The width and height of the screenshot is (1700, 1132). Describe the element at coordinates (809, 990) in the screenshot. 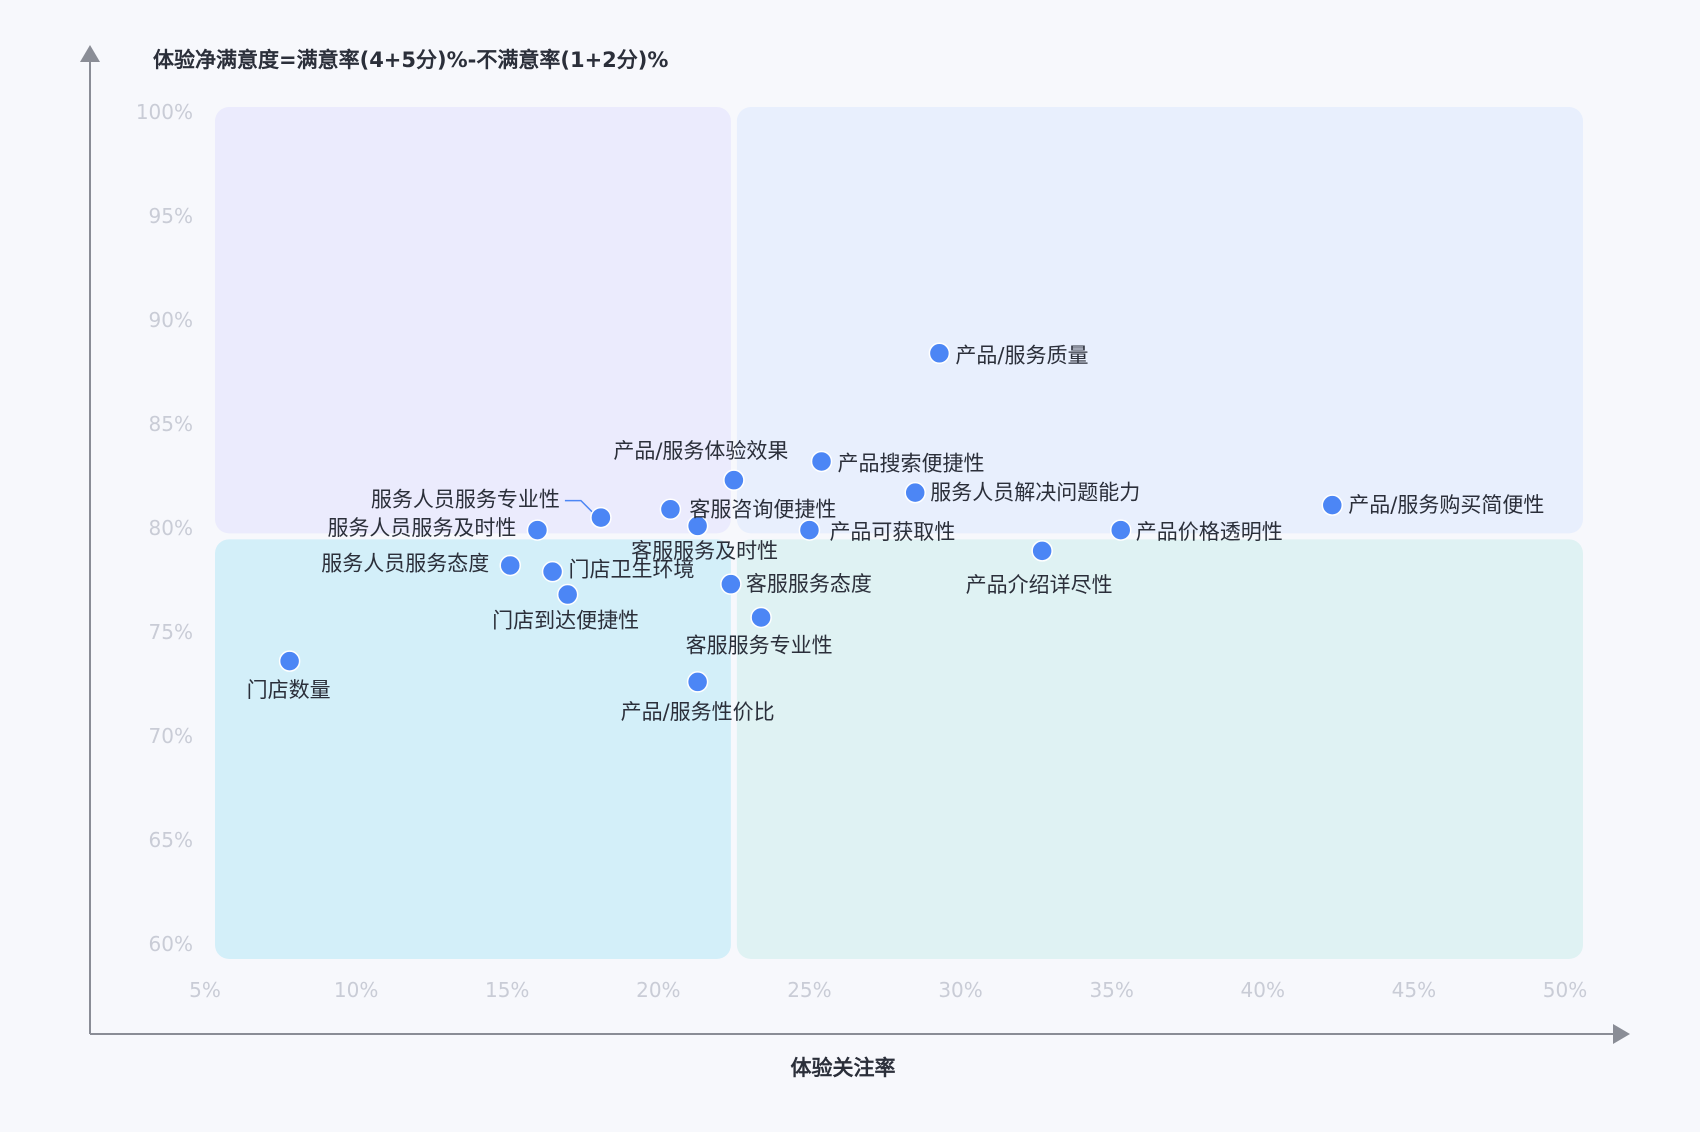

I see `x-tick-label: 25%` at that location.